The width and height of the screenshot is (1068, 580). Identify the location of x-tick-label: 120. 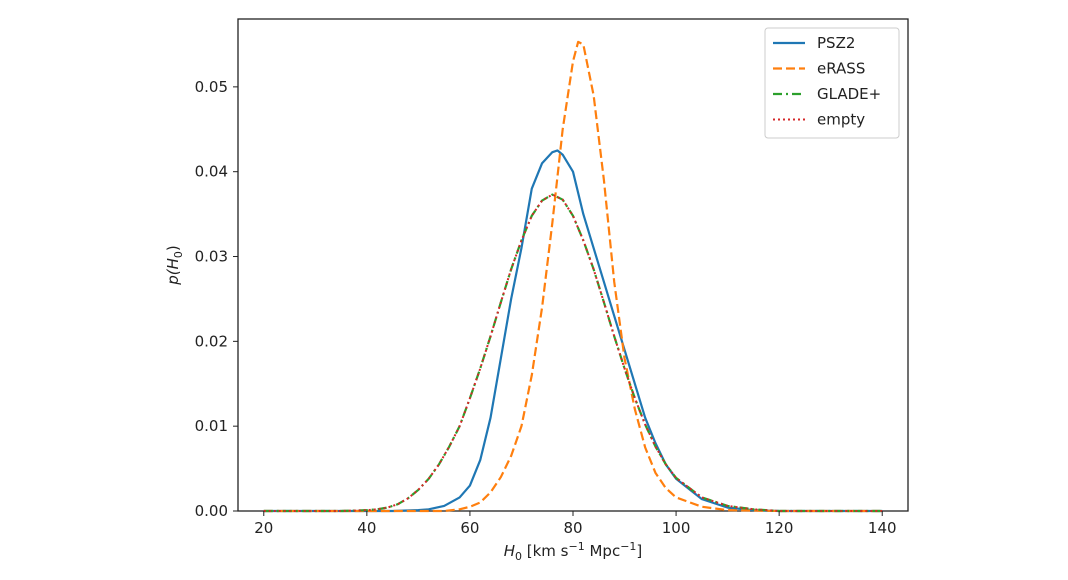
(779, 528).